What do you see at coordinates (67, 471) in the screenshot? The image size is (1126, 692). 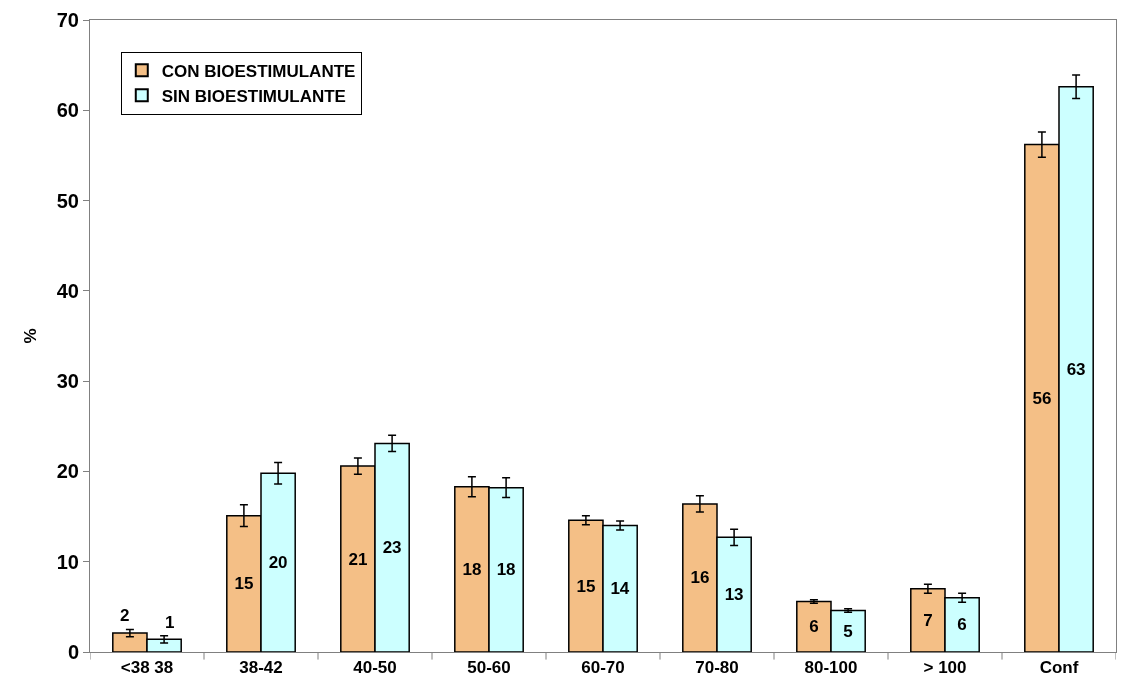 I see `y-tick-label: 20` at bounding box center [67, 471].